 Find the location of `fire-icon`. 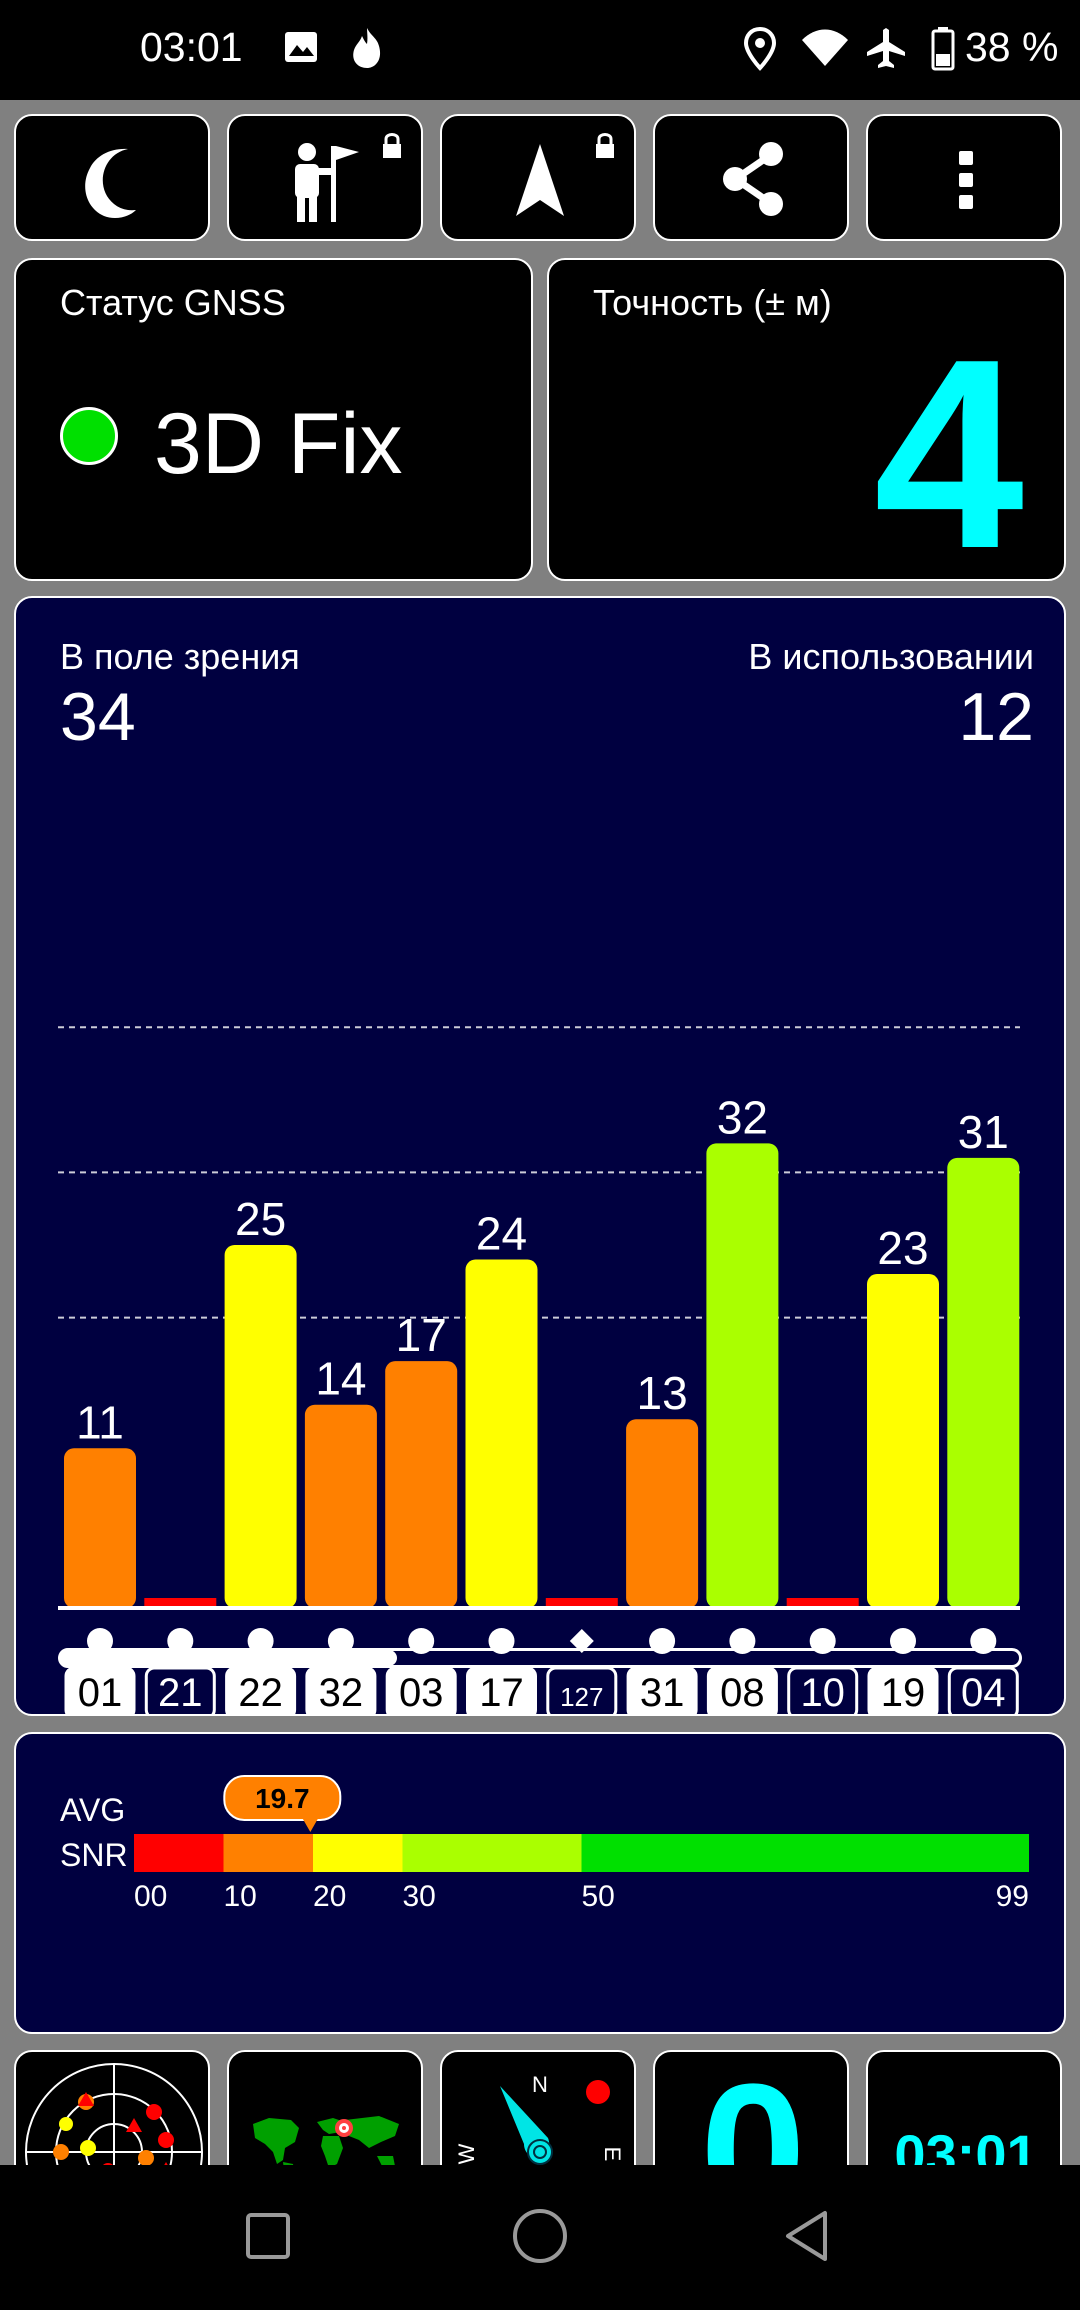

fire-icon is located at coordinates (367, 48).